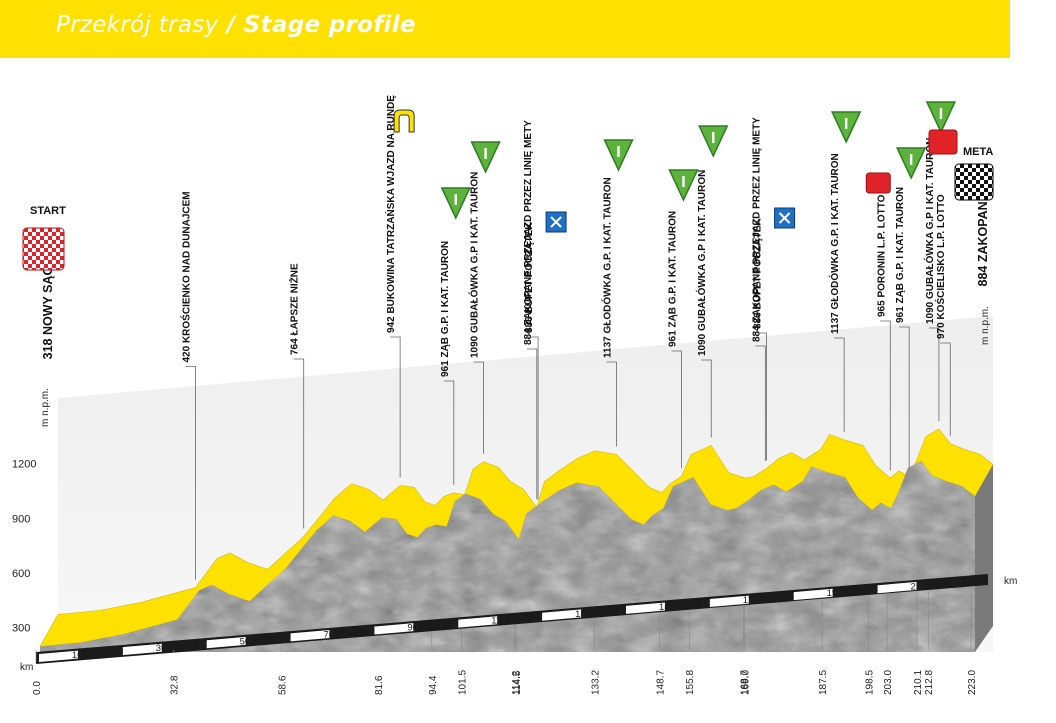 This screenshot has width=1056, height=723. Describe the element at coordinates (888, 682) in the screenshot. I see `marker-km-label: 203.0` at that location.